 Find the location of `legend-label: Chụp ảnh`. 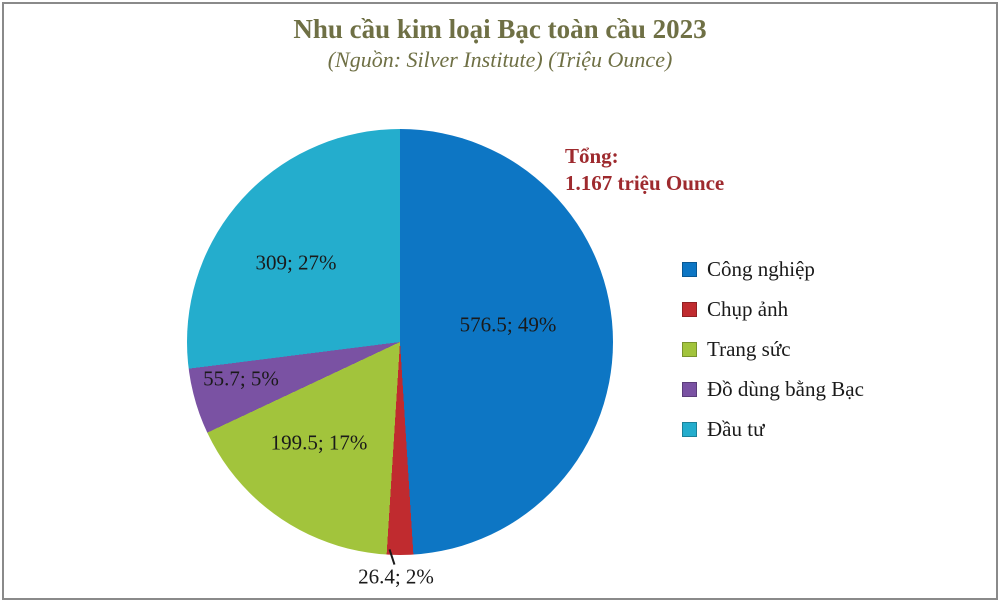

legend-label: Chụp ảnh is located at coordinates (748, 308).